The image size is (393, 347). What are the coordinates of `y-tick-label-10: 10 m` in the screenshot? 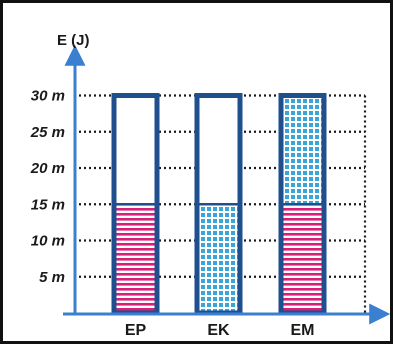 It's located at (48, 241).